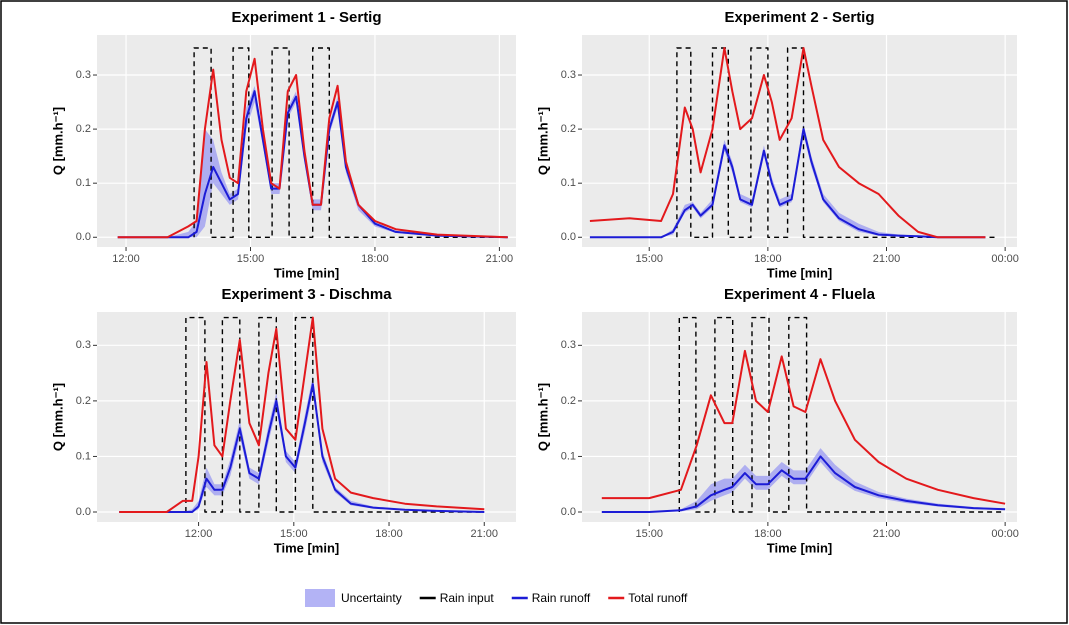 Image resolution: width=1069 pixels, height=625 pixels. Describe the element at coordinates (306, 17) in the screenshot. I see `panel-title: Experiment 1 - Sertig` at that location.